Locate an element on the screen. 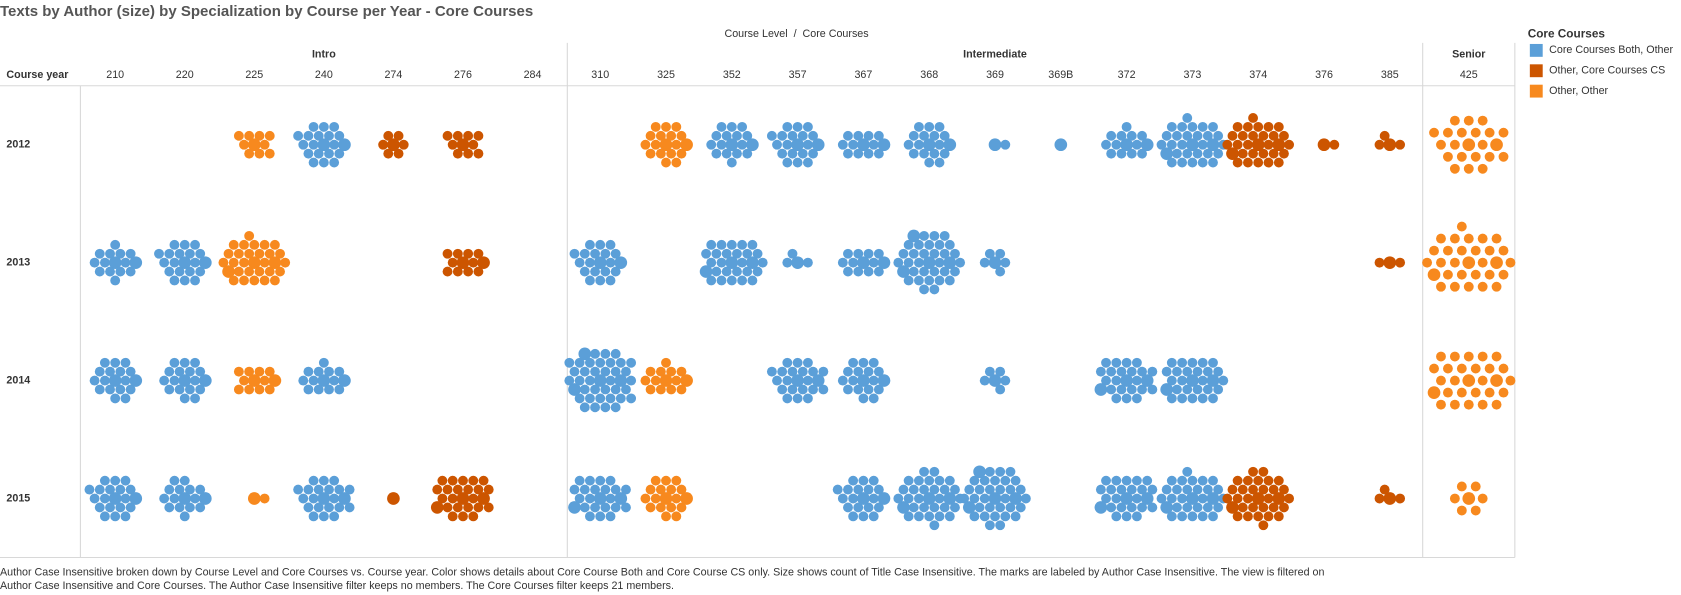 This screenshot has height=595, width=1681. course-label: 310 is located at coordinates (600, 75).